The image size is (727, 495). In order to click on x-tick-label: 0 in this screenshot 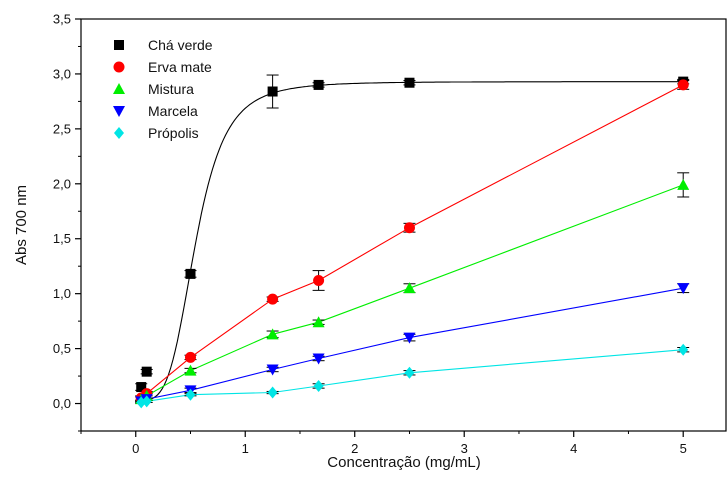, I will do `click(135, 448)`.